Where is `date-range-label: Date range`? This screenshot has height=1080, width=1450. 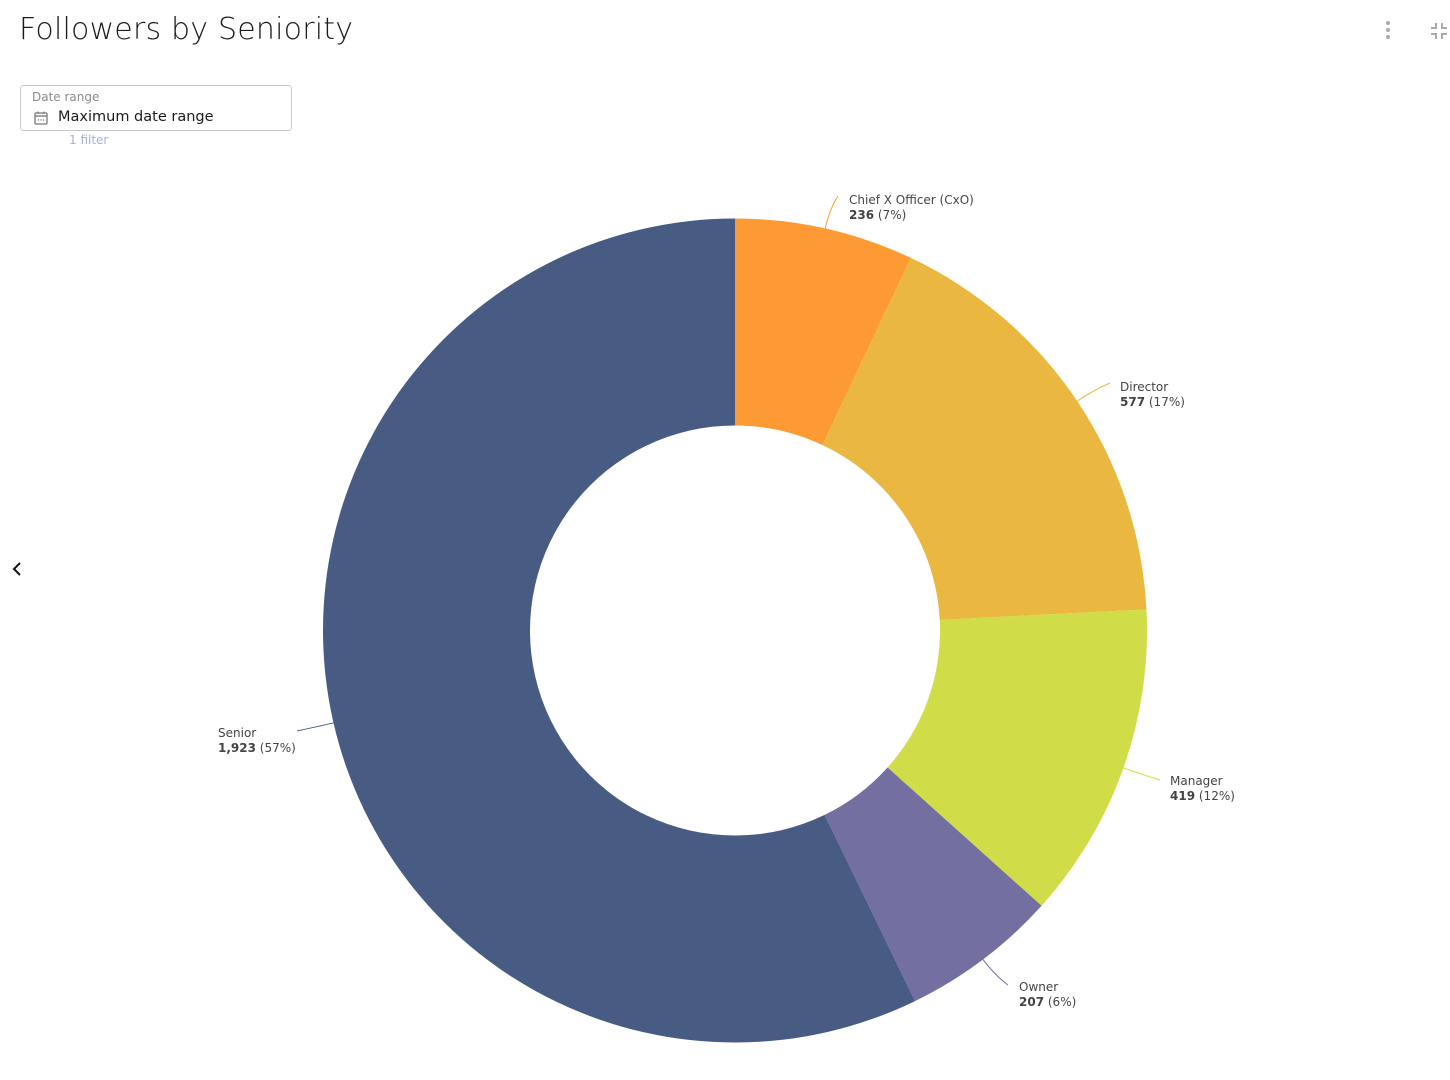 date-range-label: Date range is located at coordinates (66, 97).